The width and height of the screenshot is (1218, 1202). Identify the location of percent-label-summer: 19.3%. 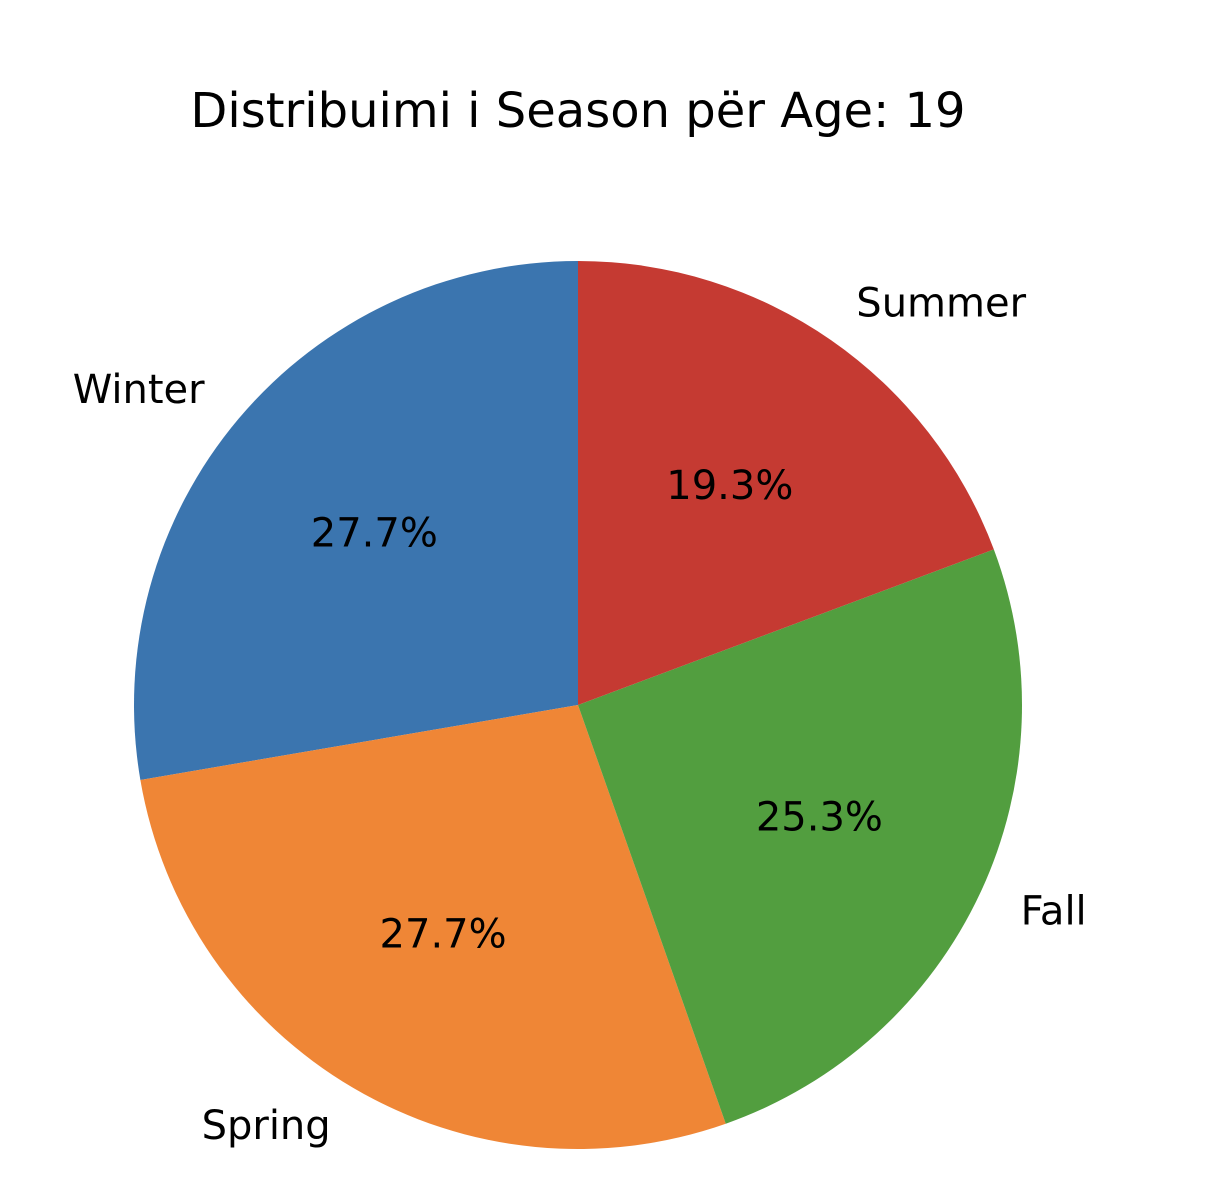
(729, 486).